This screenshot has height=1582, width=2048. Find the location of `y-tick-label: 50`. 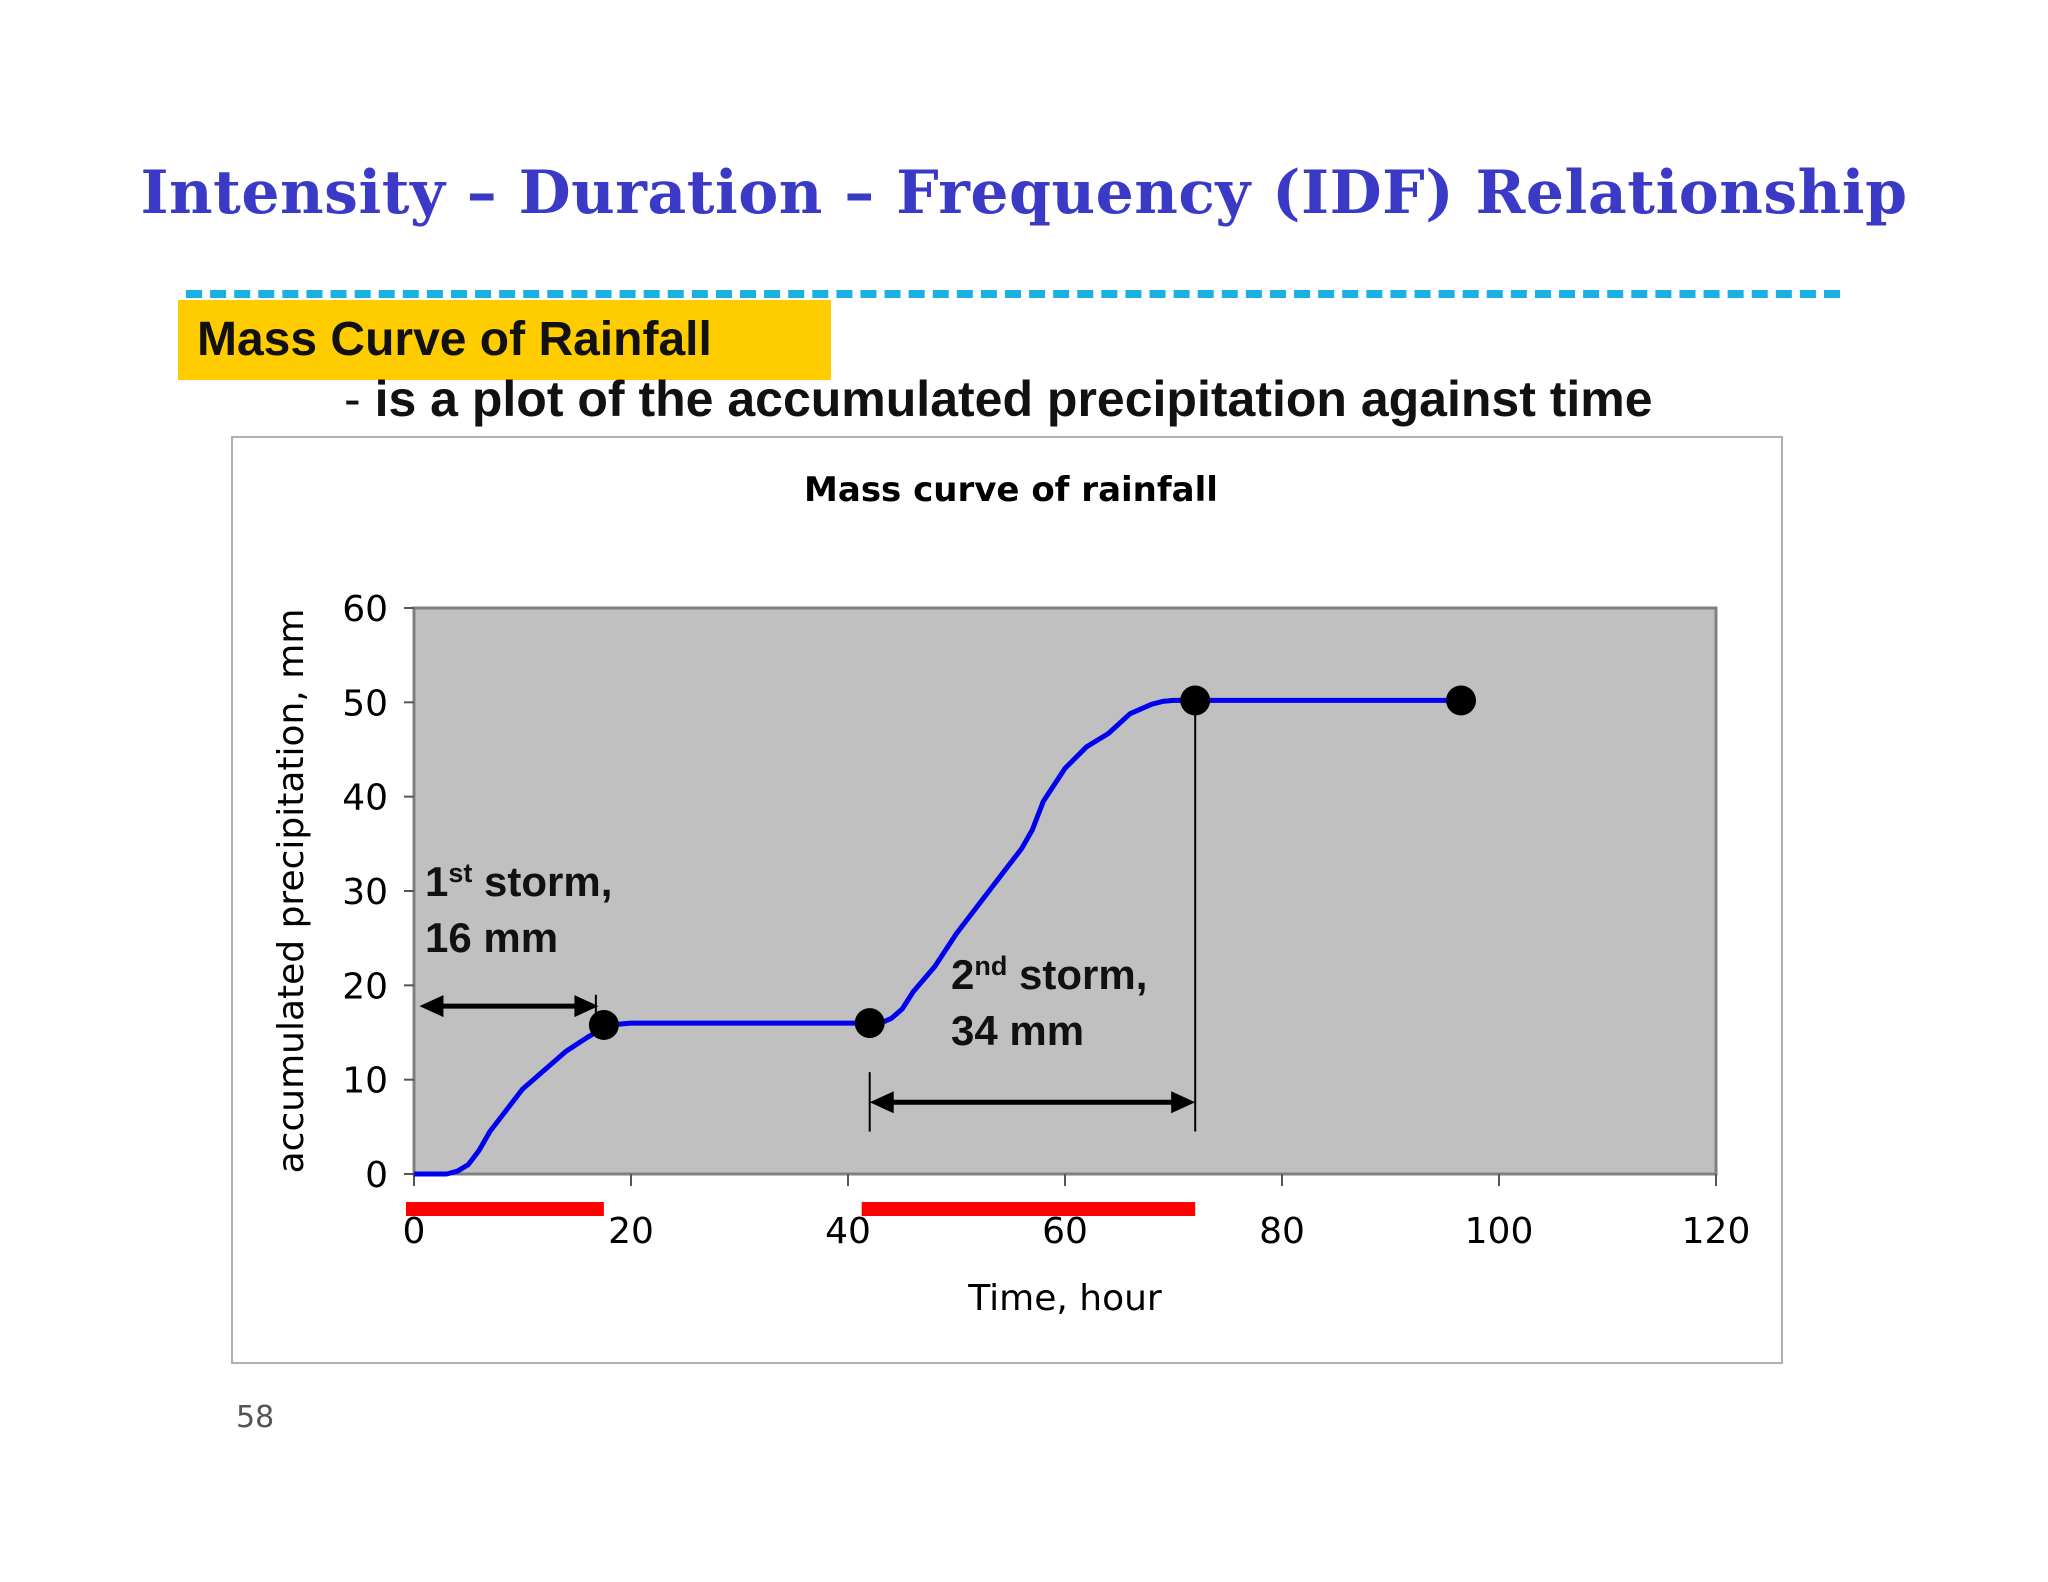

y-tick-label: 50 is located at coordinates (365, 703).